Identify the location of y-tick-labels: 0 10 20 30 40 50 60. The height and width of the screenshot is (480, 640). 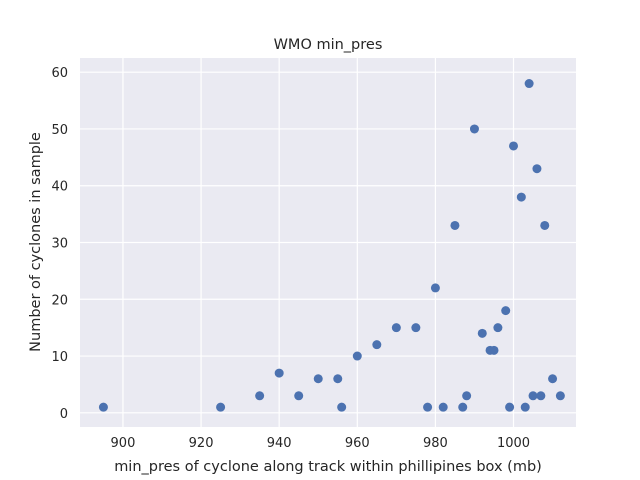
(59, 244).